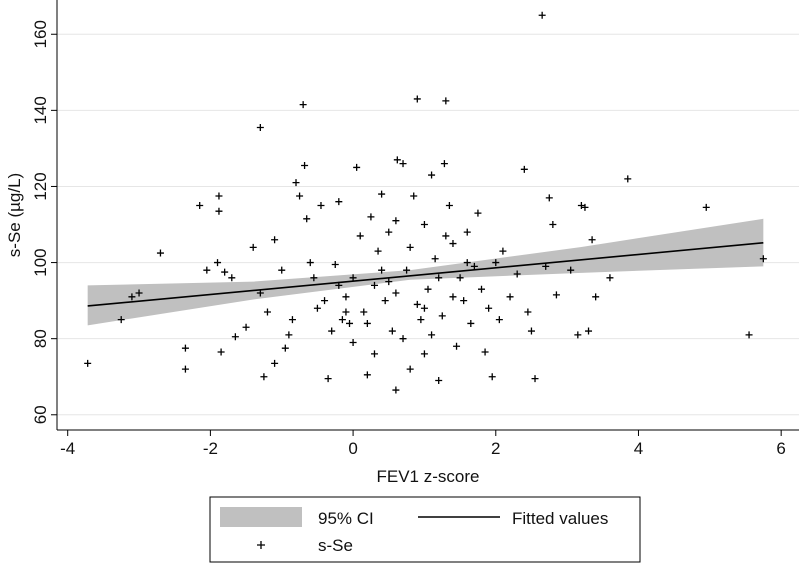 The height and width of the screenshot is (568, 800). Describe the element at coordinates (67, 448) in the screenshot. I see `x-tick-label: -4` at that location.